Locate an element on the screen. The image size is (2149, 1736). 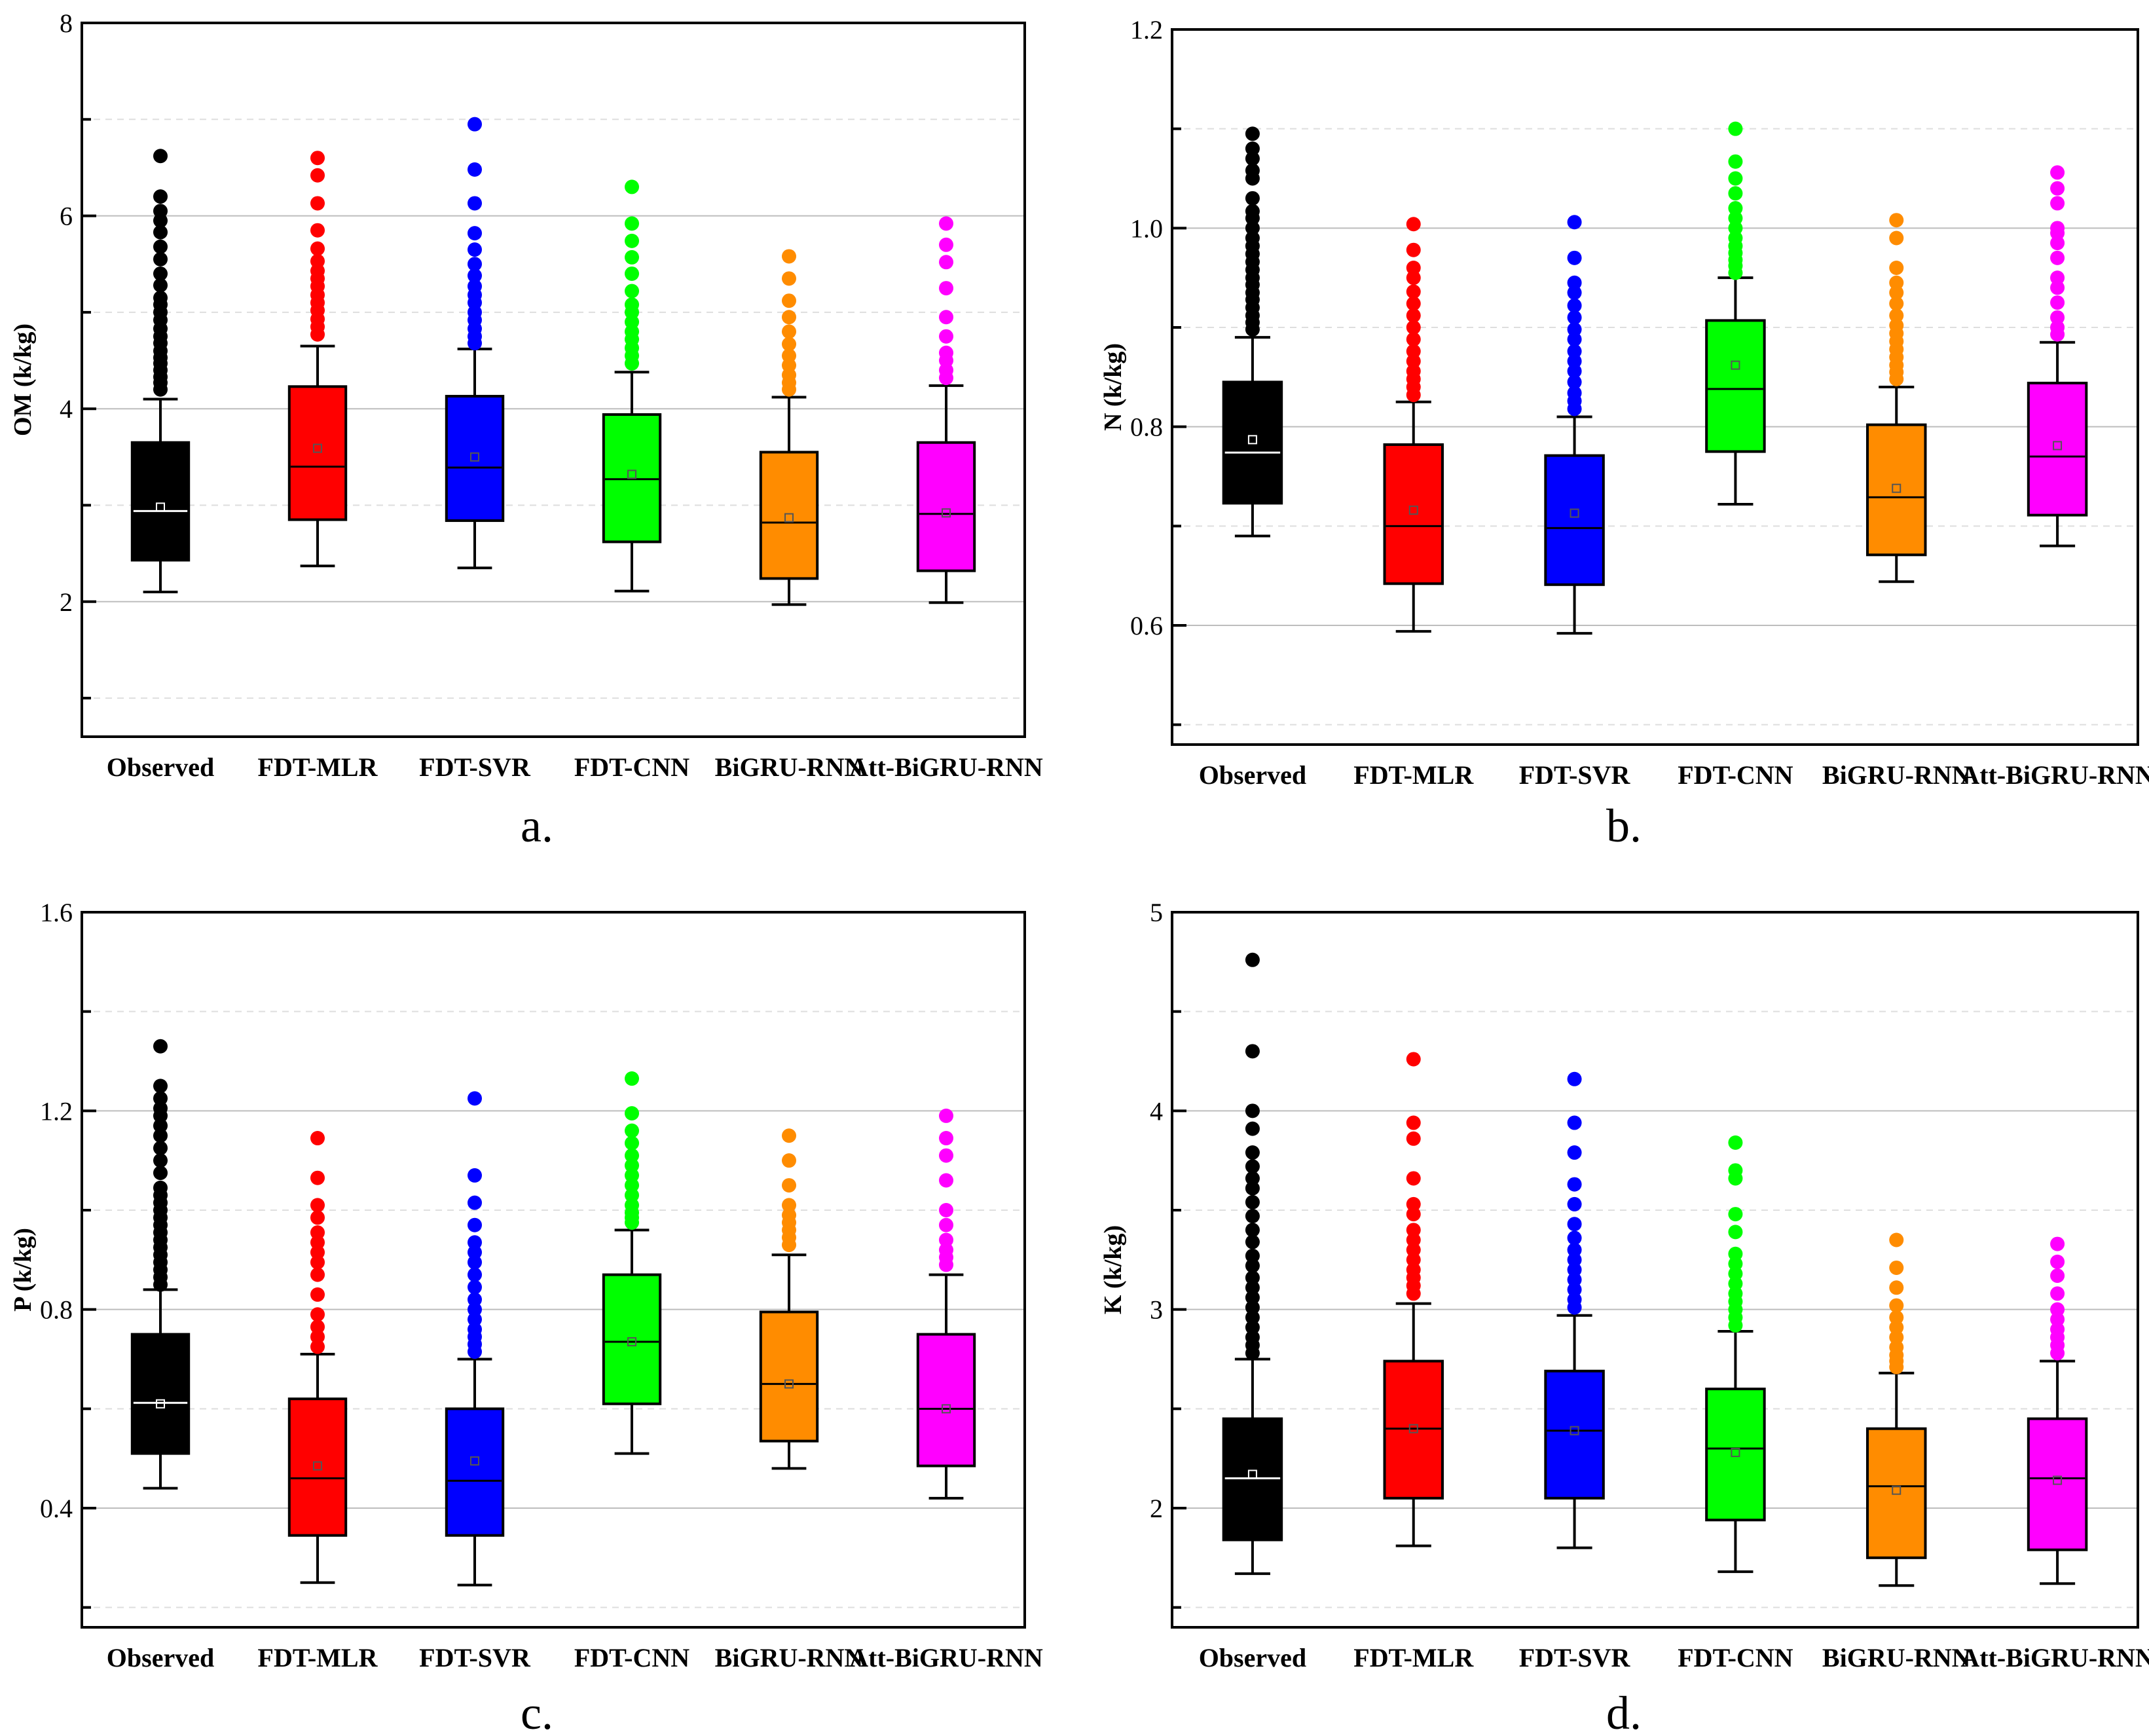
x-category-label: FDT-SVR is located at coordinates (475, 767).